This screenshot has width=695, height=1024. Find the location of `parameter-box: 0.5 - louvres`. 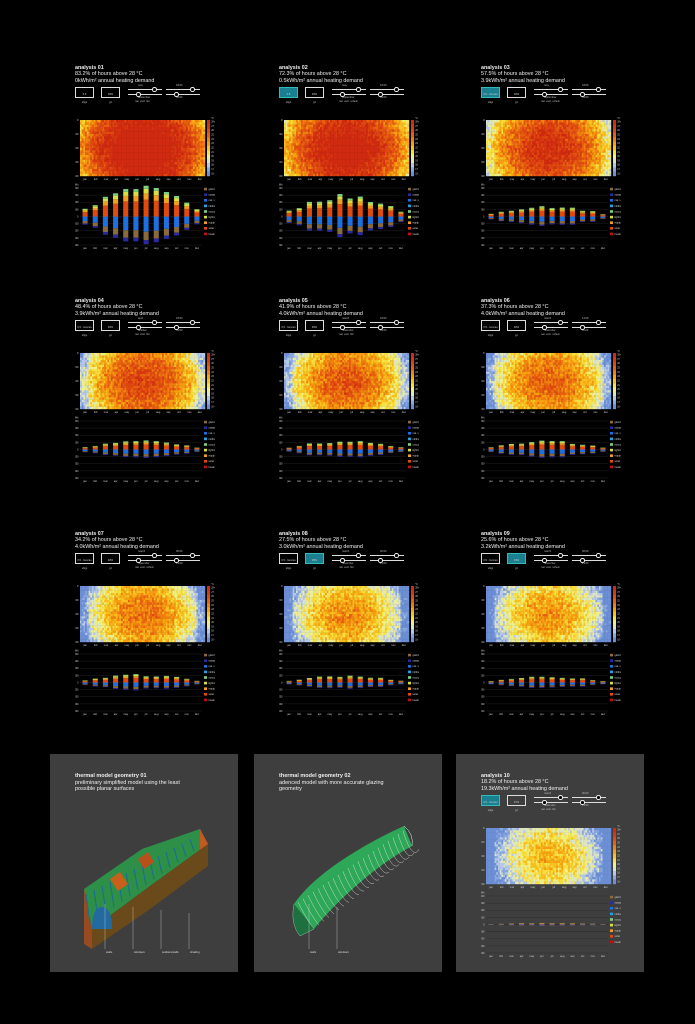

parameter-box: 0.5 - louvres is located at coordinates (490, 92).